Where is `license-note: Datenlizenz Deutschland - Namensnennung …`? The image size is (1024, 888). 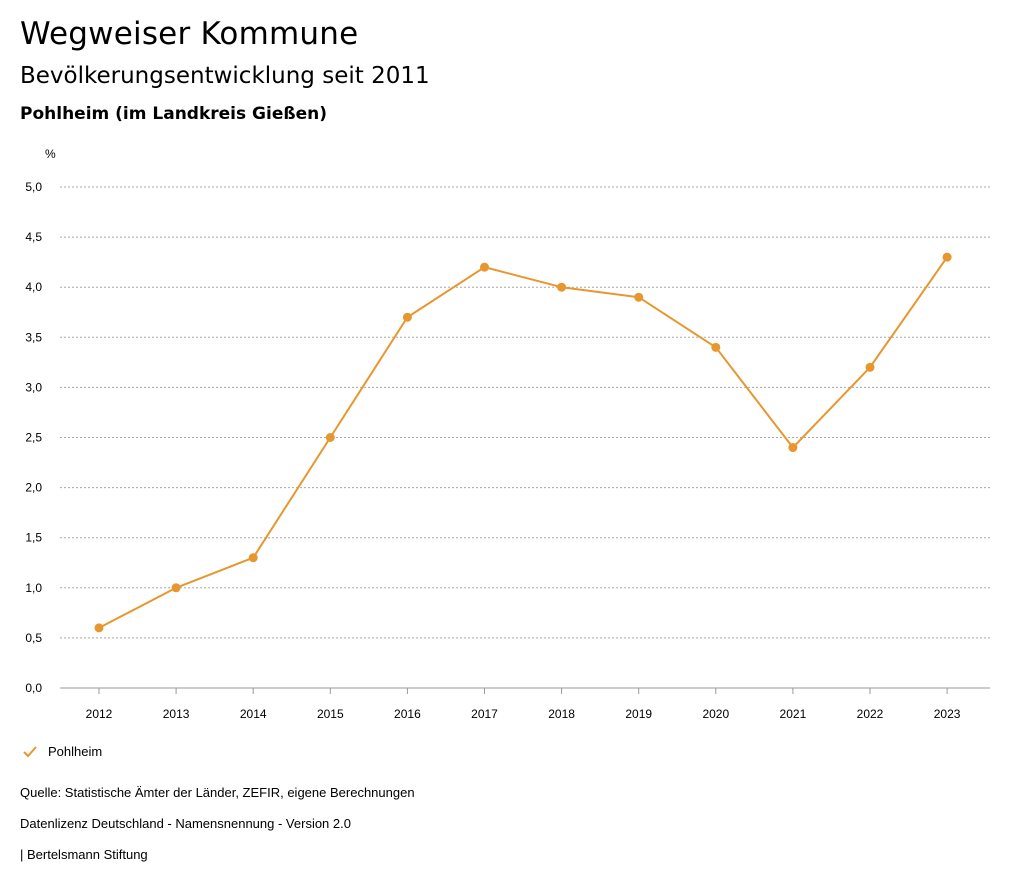
license-note: Datenlizenz Deutschland - Namensnennung … is located at coordinates (185, 823).